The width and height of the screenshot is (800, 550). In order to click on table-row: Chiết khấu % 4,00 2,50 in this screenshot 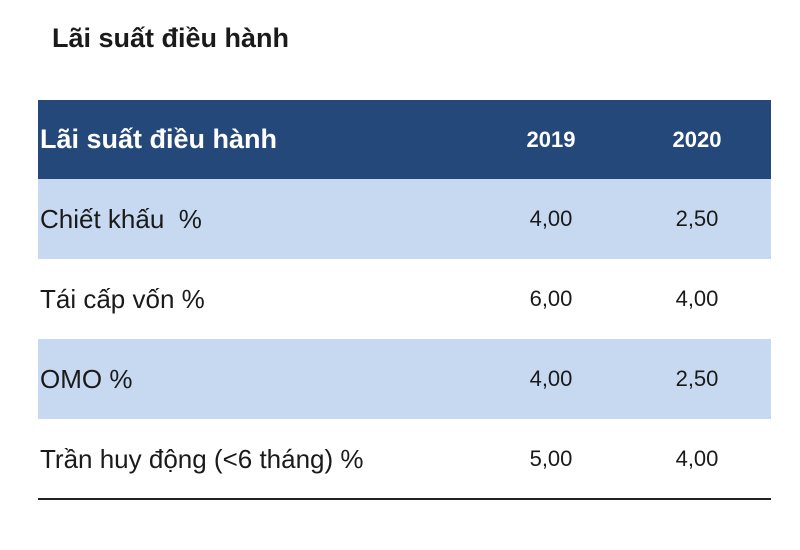, I will do `click(404, 219)`.